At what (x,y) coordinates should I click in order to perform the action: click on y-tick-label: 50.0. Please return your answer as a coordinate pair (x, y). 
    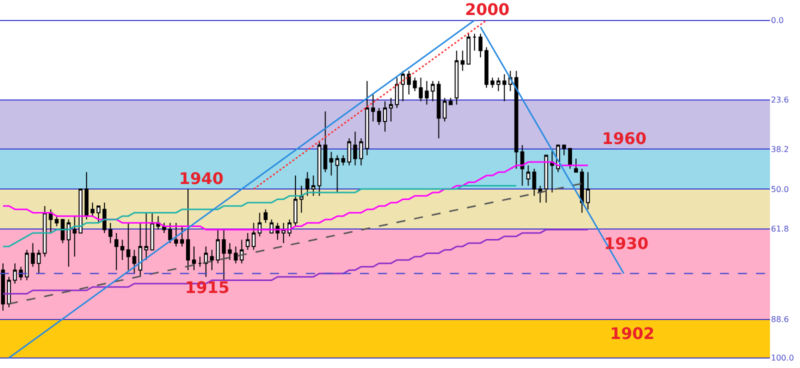
    Looking at the image, I should click on (780, 189).